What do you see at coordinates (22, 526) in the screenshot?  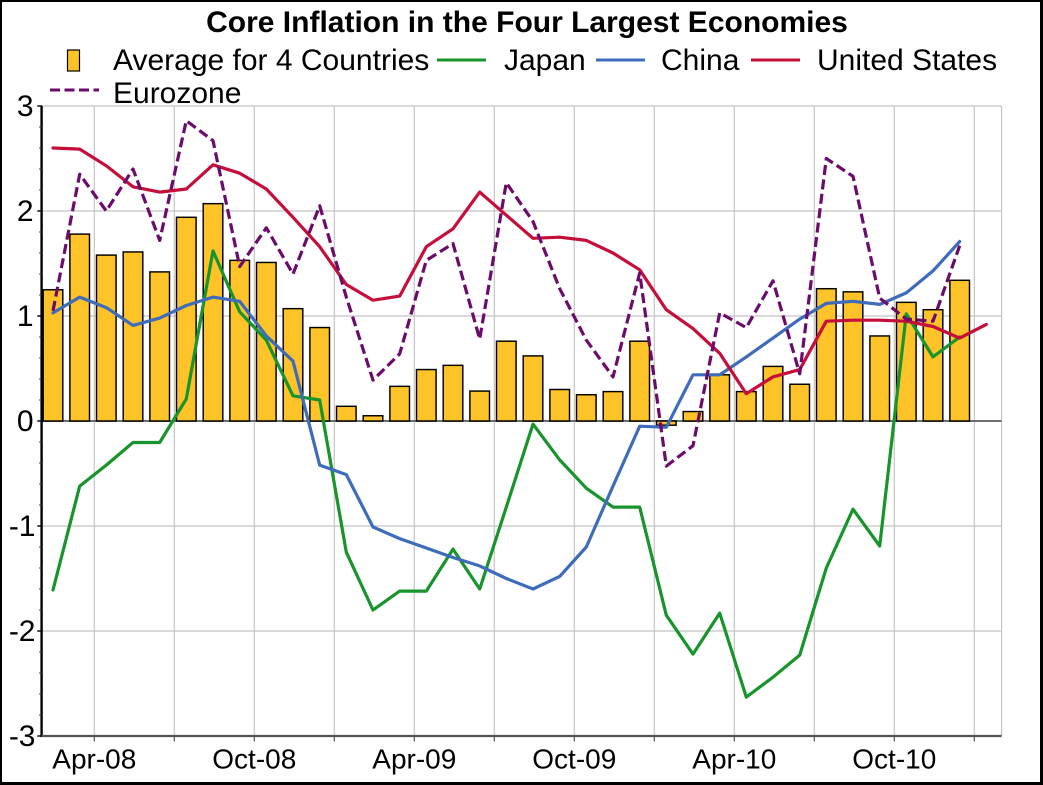 I see `svg-text: -1` at bounding box center [22, 526].